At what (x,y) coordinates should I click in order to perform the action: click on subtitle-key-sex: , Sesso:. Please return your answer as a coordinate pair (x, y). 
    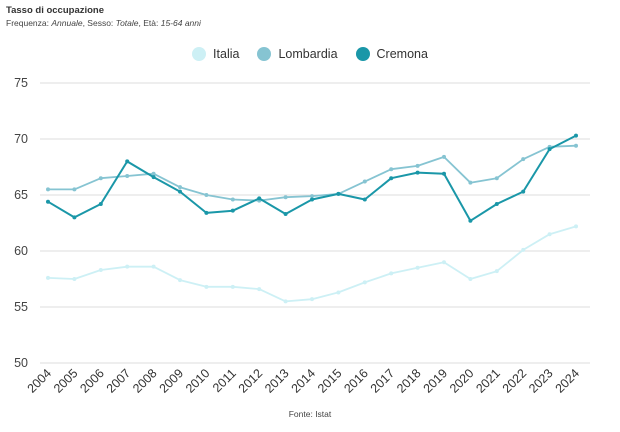
    Looking at the image, I should click on (99, 23).